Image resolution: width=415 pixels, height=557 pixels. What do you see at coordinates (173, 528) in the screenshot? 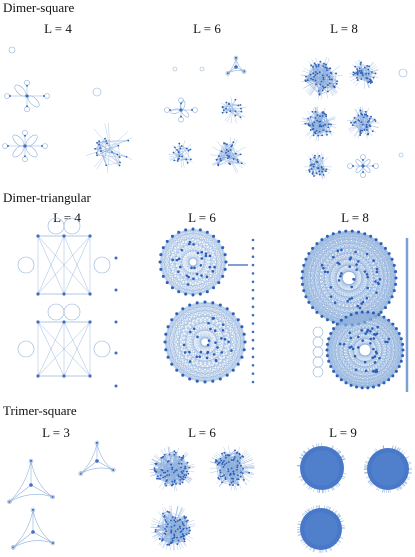
I see `graph-ts-l6-c` at bounding box center [173, 528].